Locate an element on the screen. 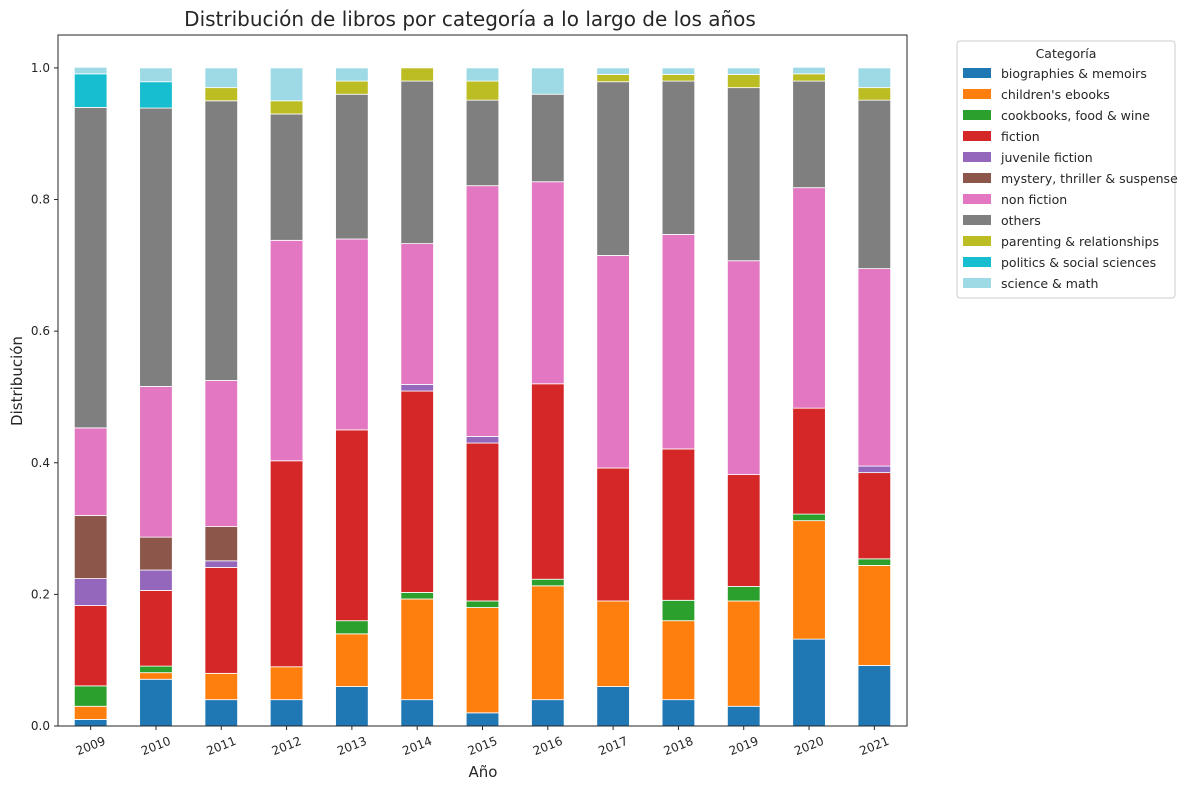  legend-label: cookbooks, food & wine is located at coordinates (1075, 115).